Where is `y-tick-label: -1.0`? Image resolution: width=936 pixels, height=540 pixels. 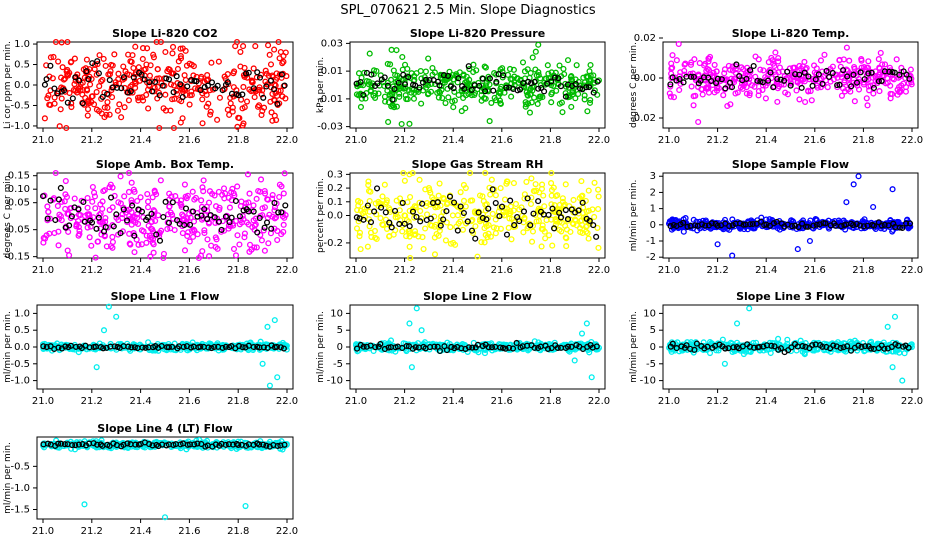 y-tick-label: -1.0 is located at coordinates (20, 126).